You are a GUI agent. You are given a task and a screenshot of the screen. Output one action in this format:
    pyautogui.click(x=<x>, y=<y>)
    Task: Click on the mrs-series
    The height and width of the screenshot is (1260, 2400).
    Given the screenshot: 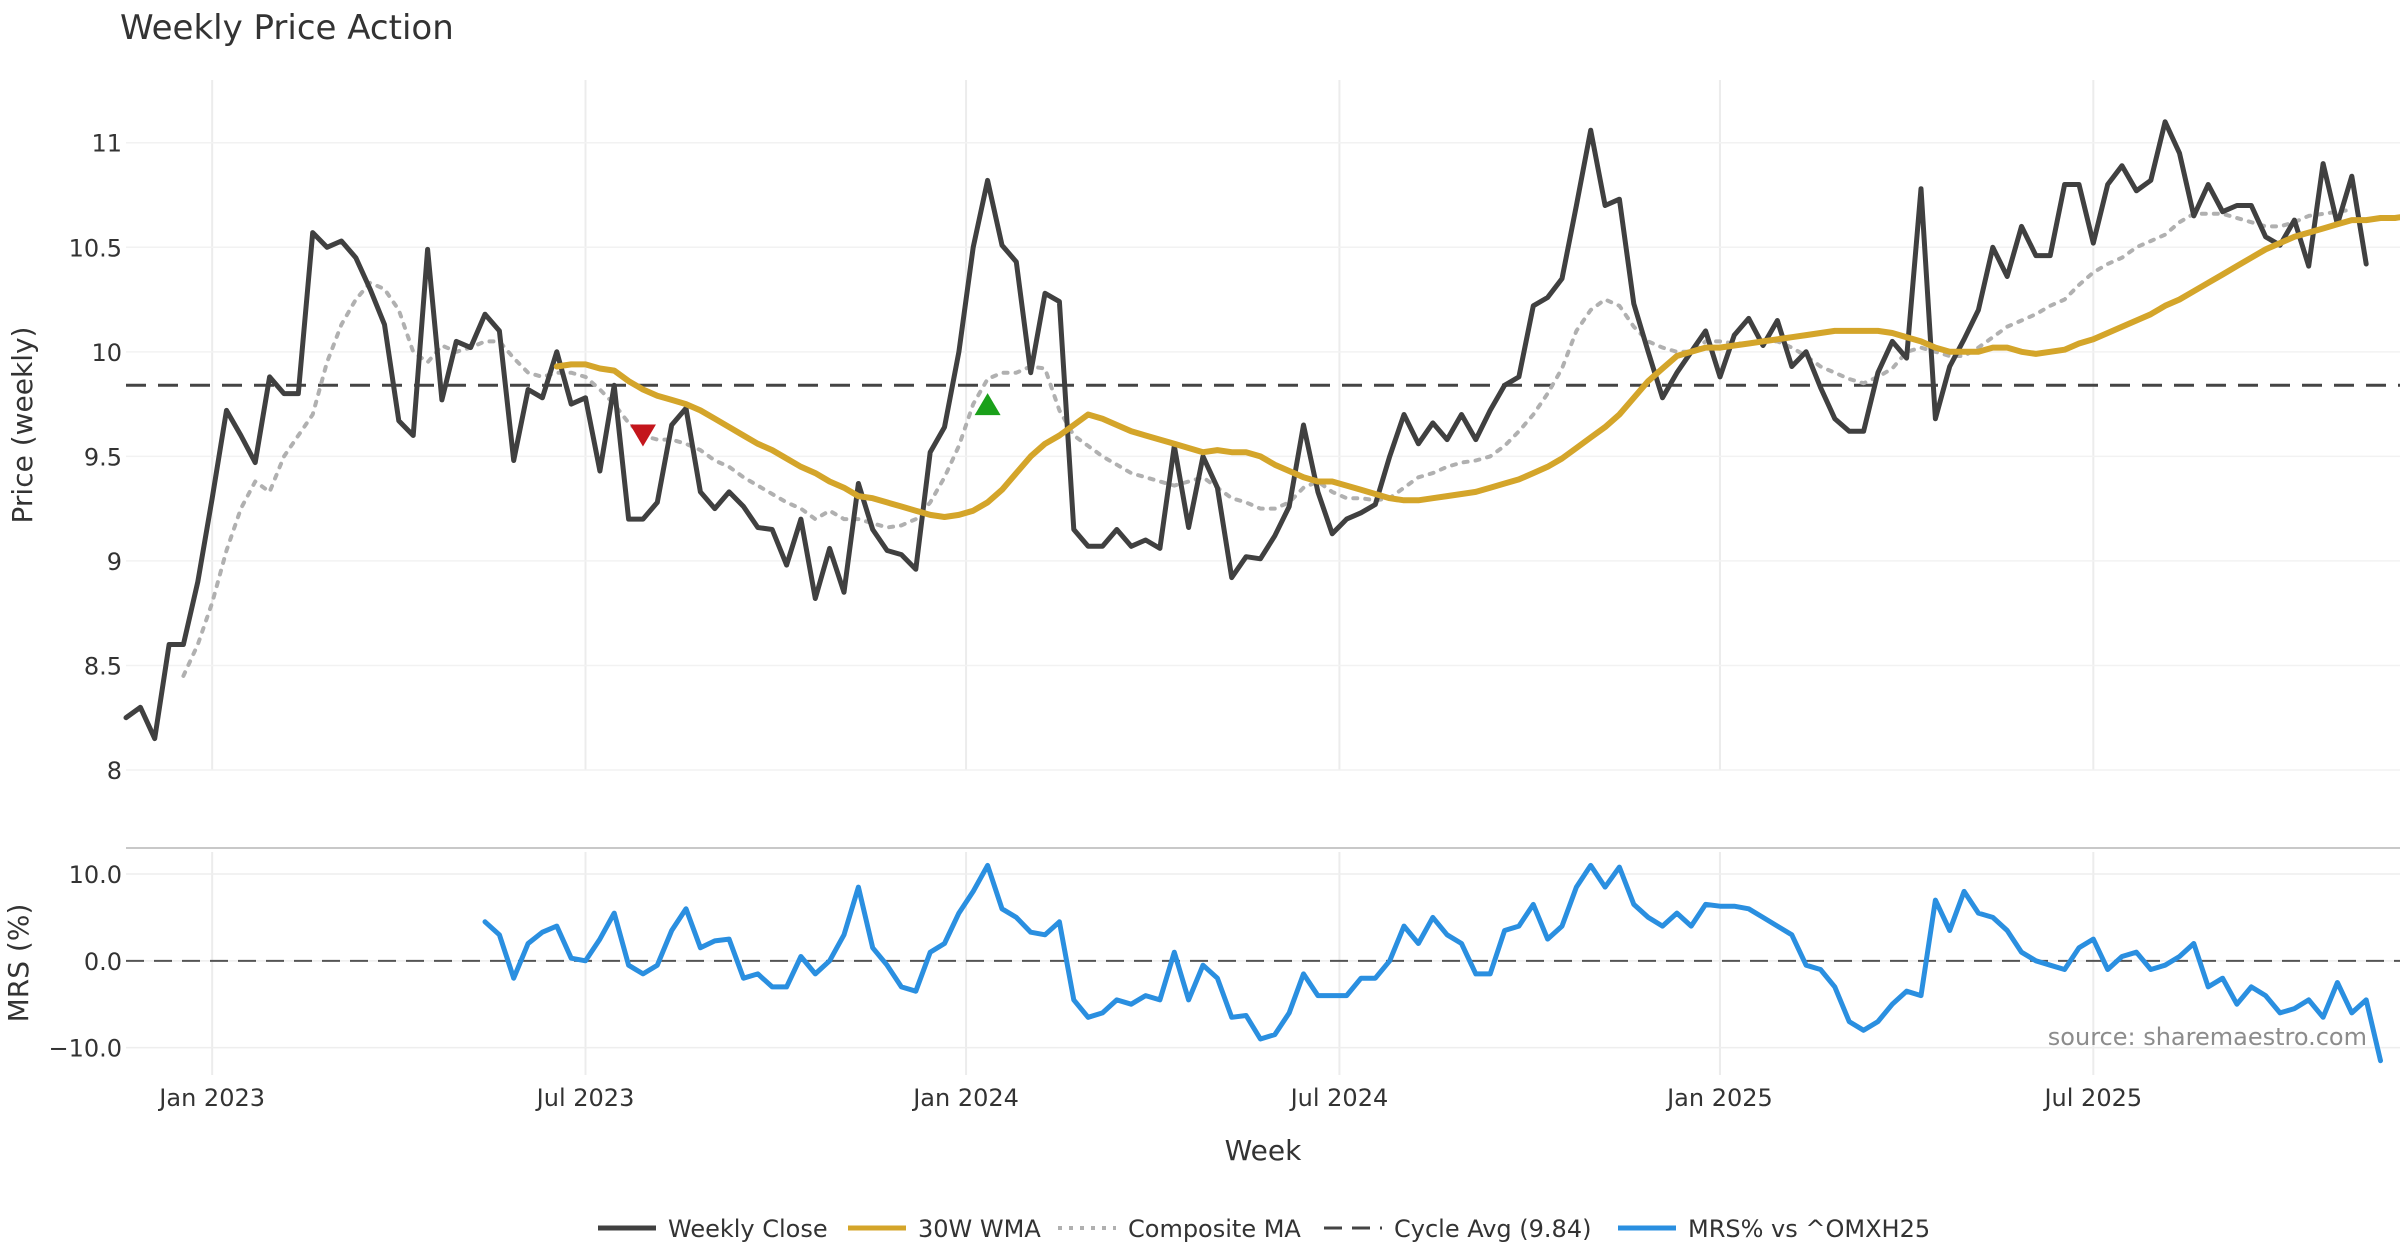 What is the action you would take?
    pyautogui.click(x=1432, y=963)
    